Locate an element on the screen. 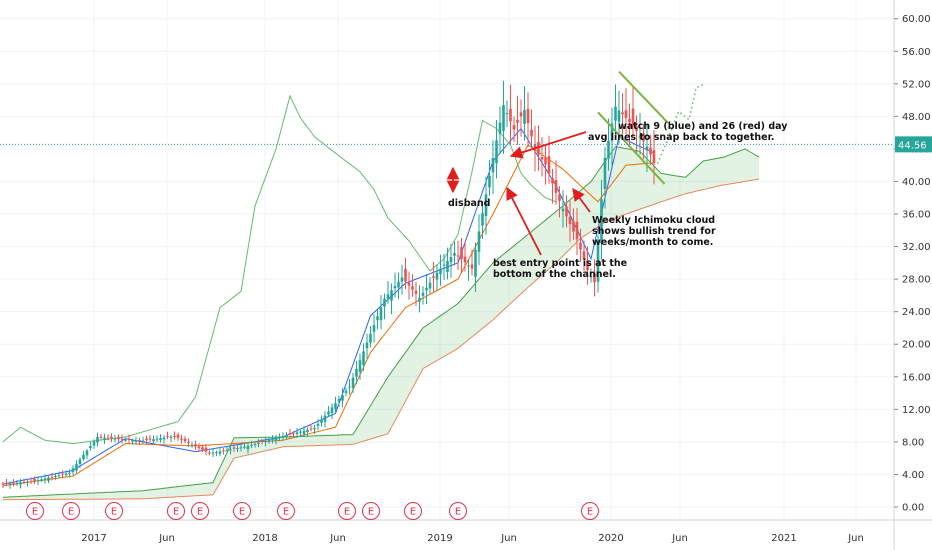  x-tick-label: 2017 is located at coordinates (93, 538).